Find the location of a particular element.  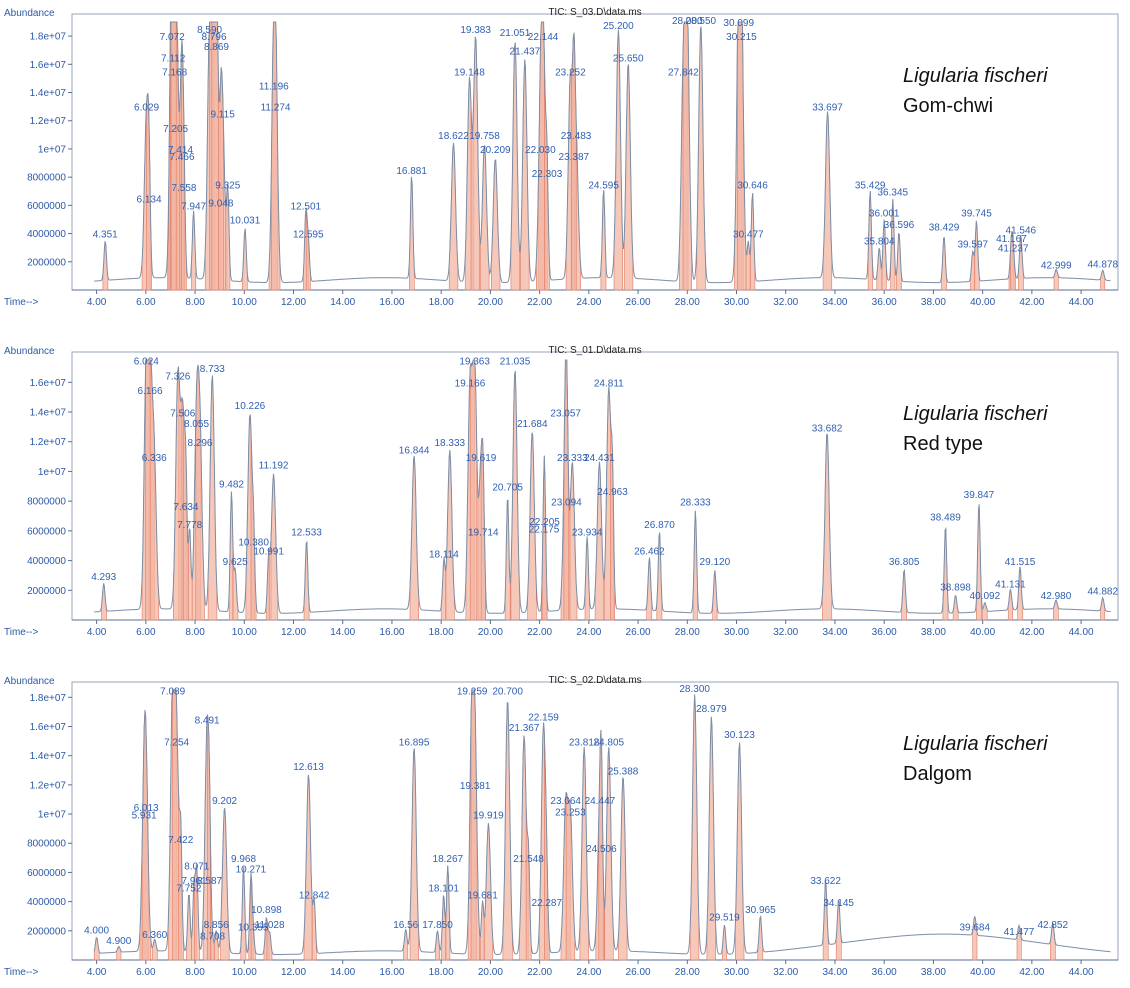

x-tick-label: 6.00 is located at coordinates (146, 302).